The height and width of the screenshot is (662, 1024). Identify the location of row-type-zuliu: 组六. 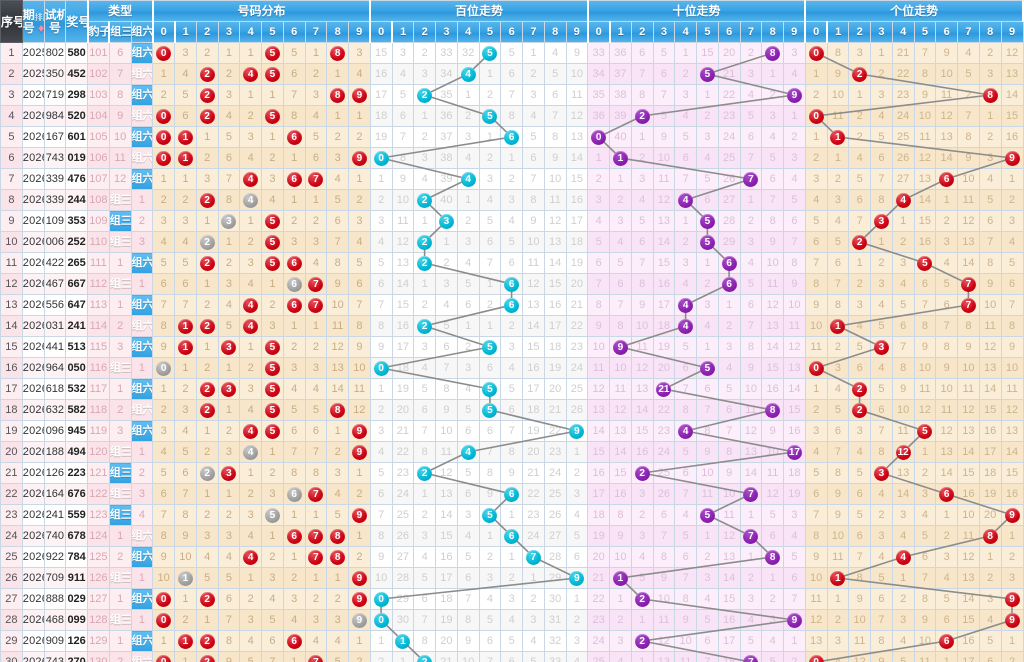
(142, 410).